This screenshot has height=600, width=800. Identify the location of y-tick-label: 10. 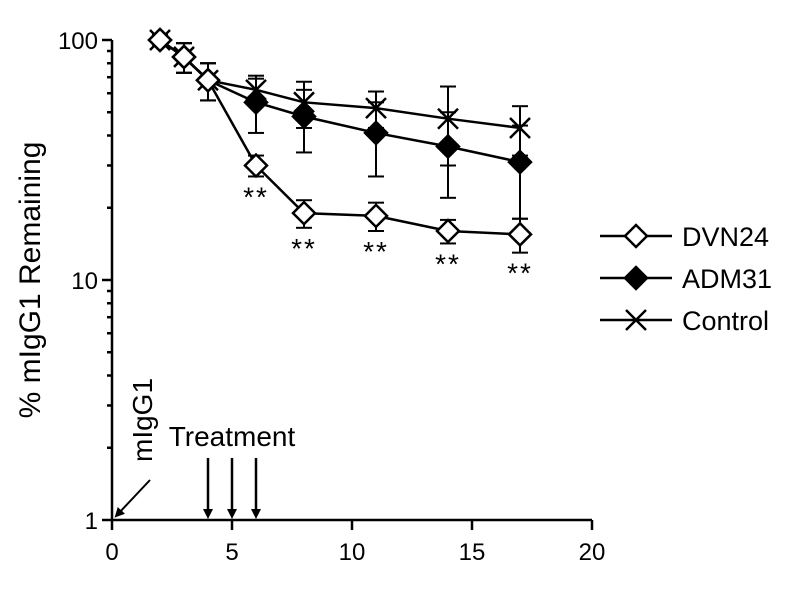
(84, 281).